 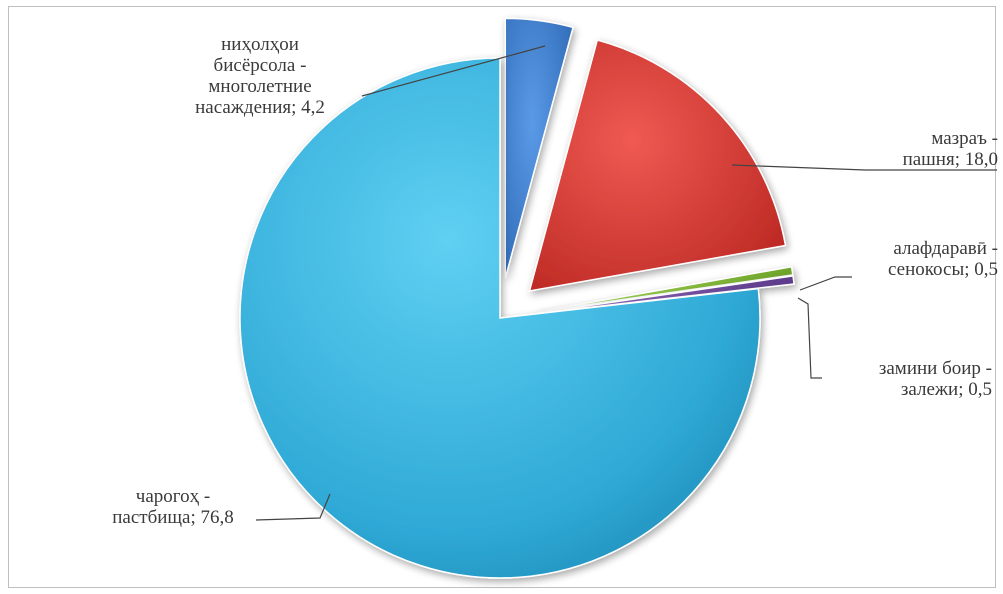 I want to click on label-arable: мазраъ - пашня; 18,0, so click(x=950, y=149).